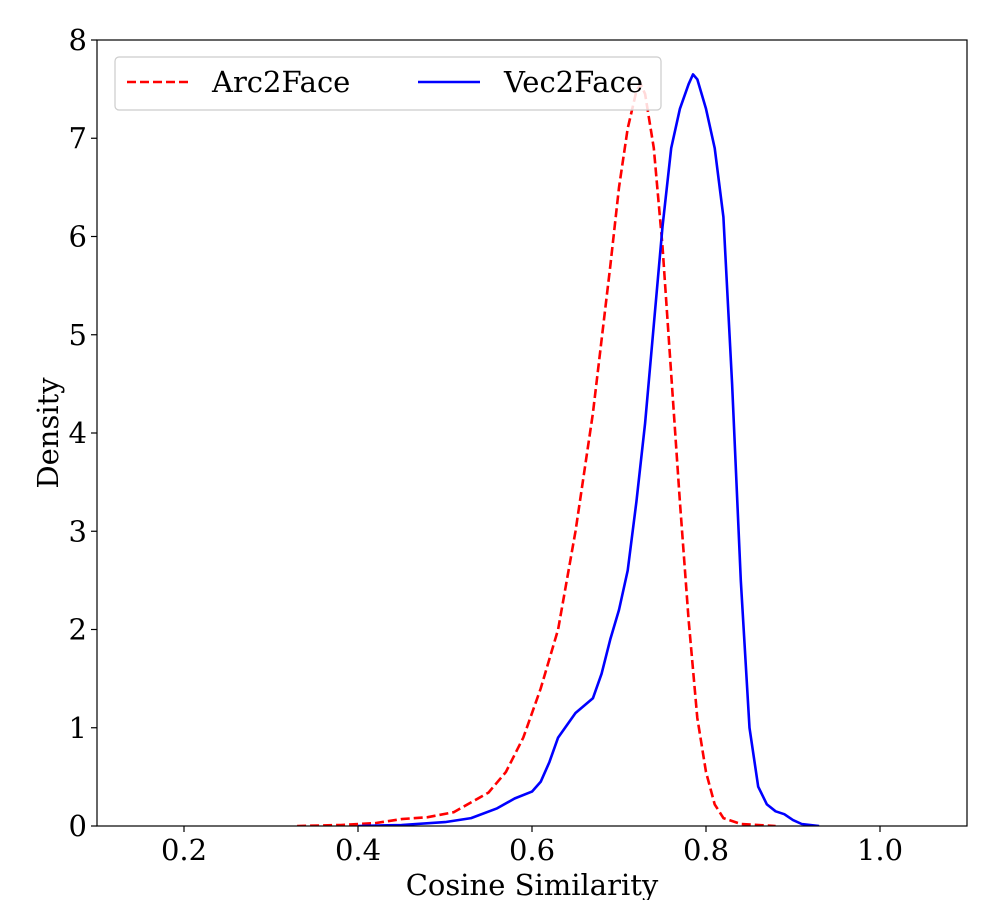 The width and height of the screenshot is (1000, 900). Describe the element at coordinates (78, 335) in the screenshot. I see `y-tick-label: 5` at that location.